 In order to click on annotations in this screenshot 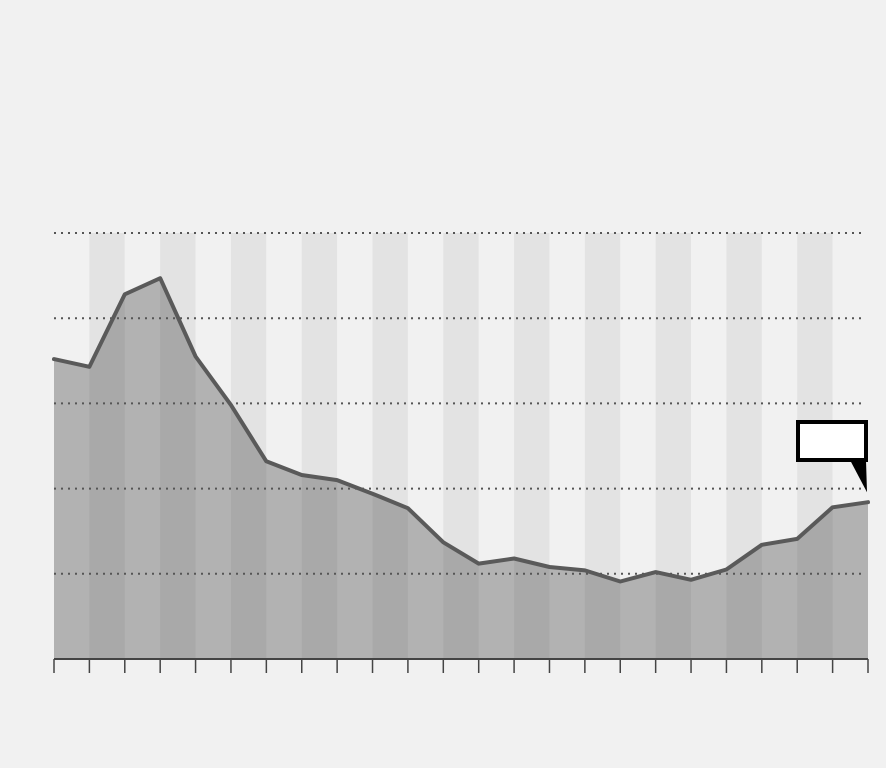, I will do `click(832, 456)`.